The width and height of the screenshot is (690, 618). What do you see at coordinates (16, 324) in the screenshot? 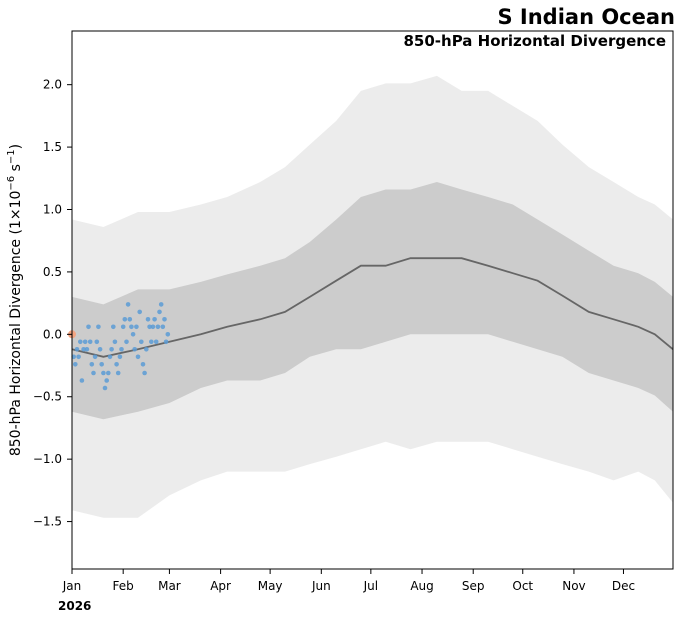
I see `y-label-main: 850-hPa Horizontal Divergence (1×10` at bounding box center [16, 324].